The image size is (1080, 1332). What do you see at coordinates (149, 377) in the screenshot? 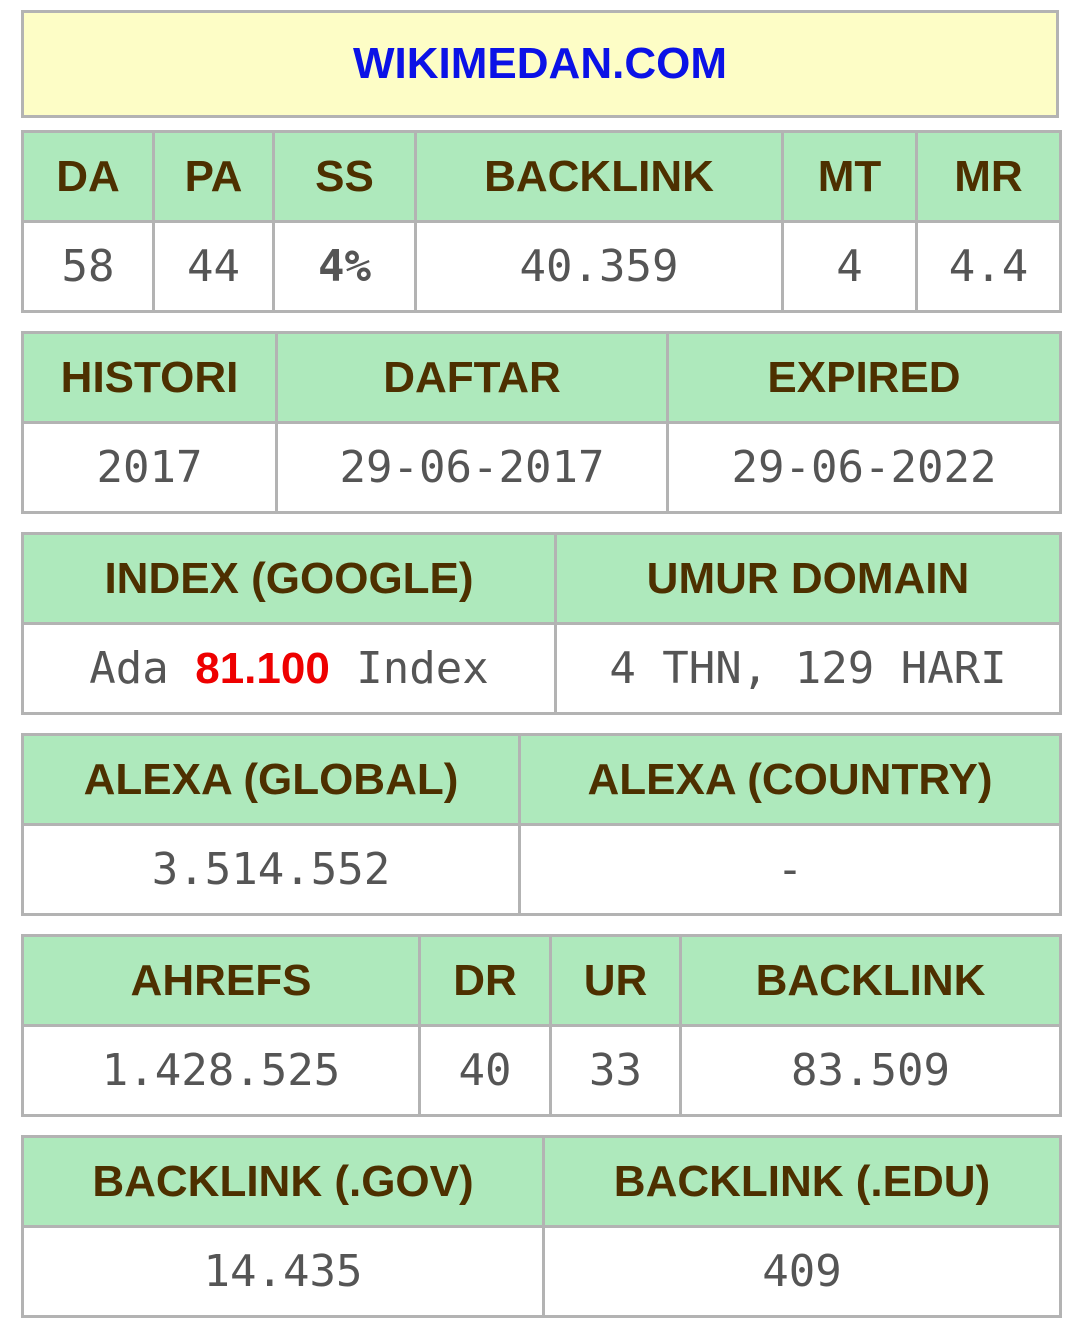
I see `header-histori: HISTORI` at bounding box center [149, 377].